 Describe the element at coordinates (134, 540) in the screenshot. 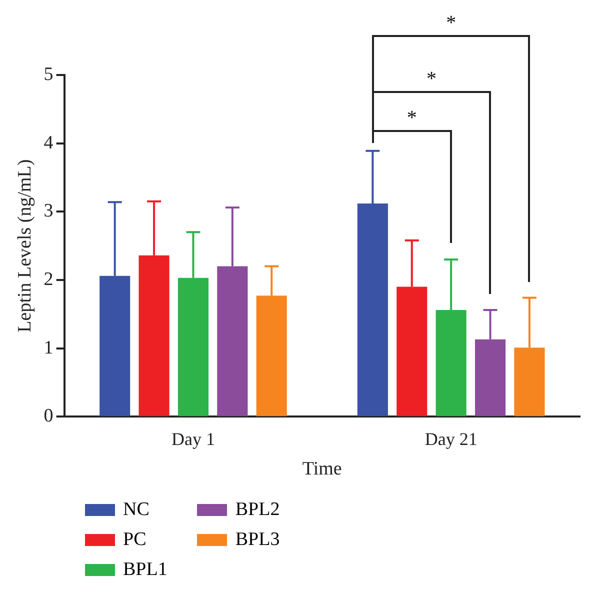

I see `legend-label: PC` at that location.